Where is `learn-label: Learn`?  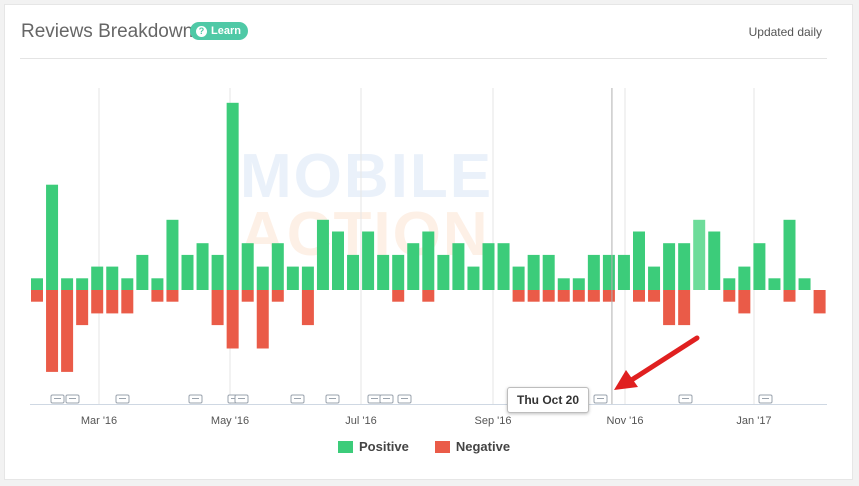 learn-label: Learn is located at coordinates (226, 31).